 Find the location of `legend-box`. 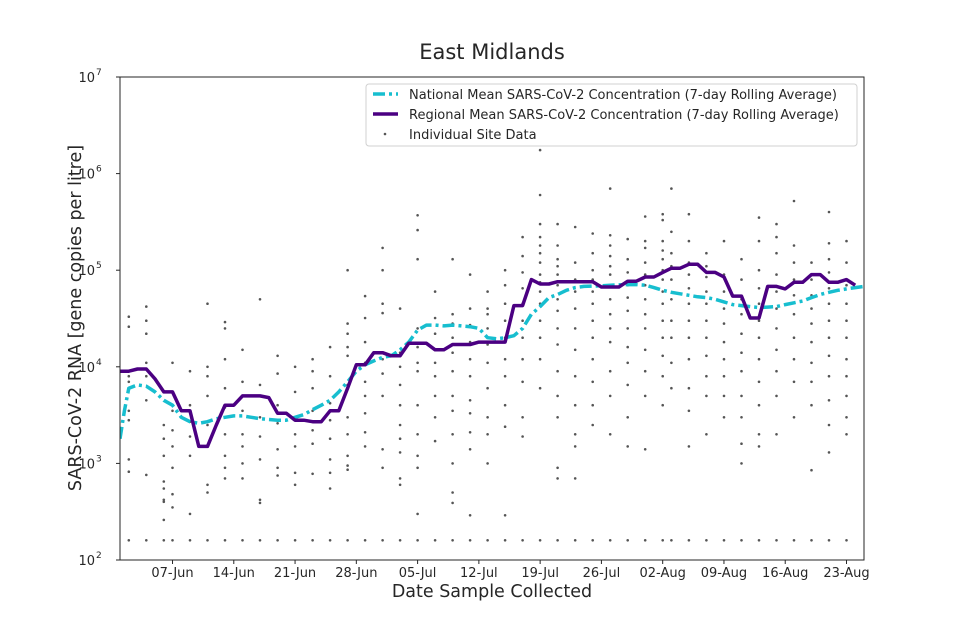

legend-box is located at coordinates (611, 115).